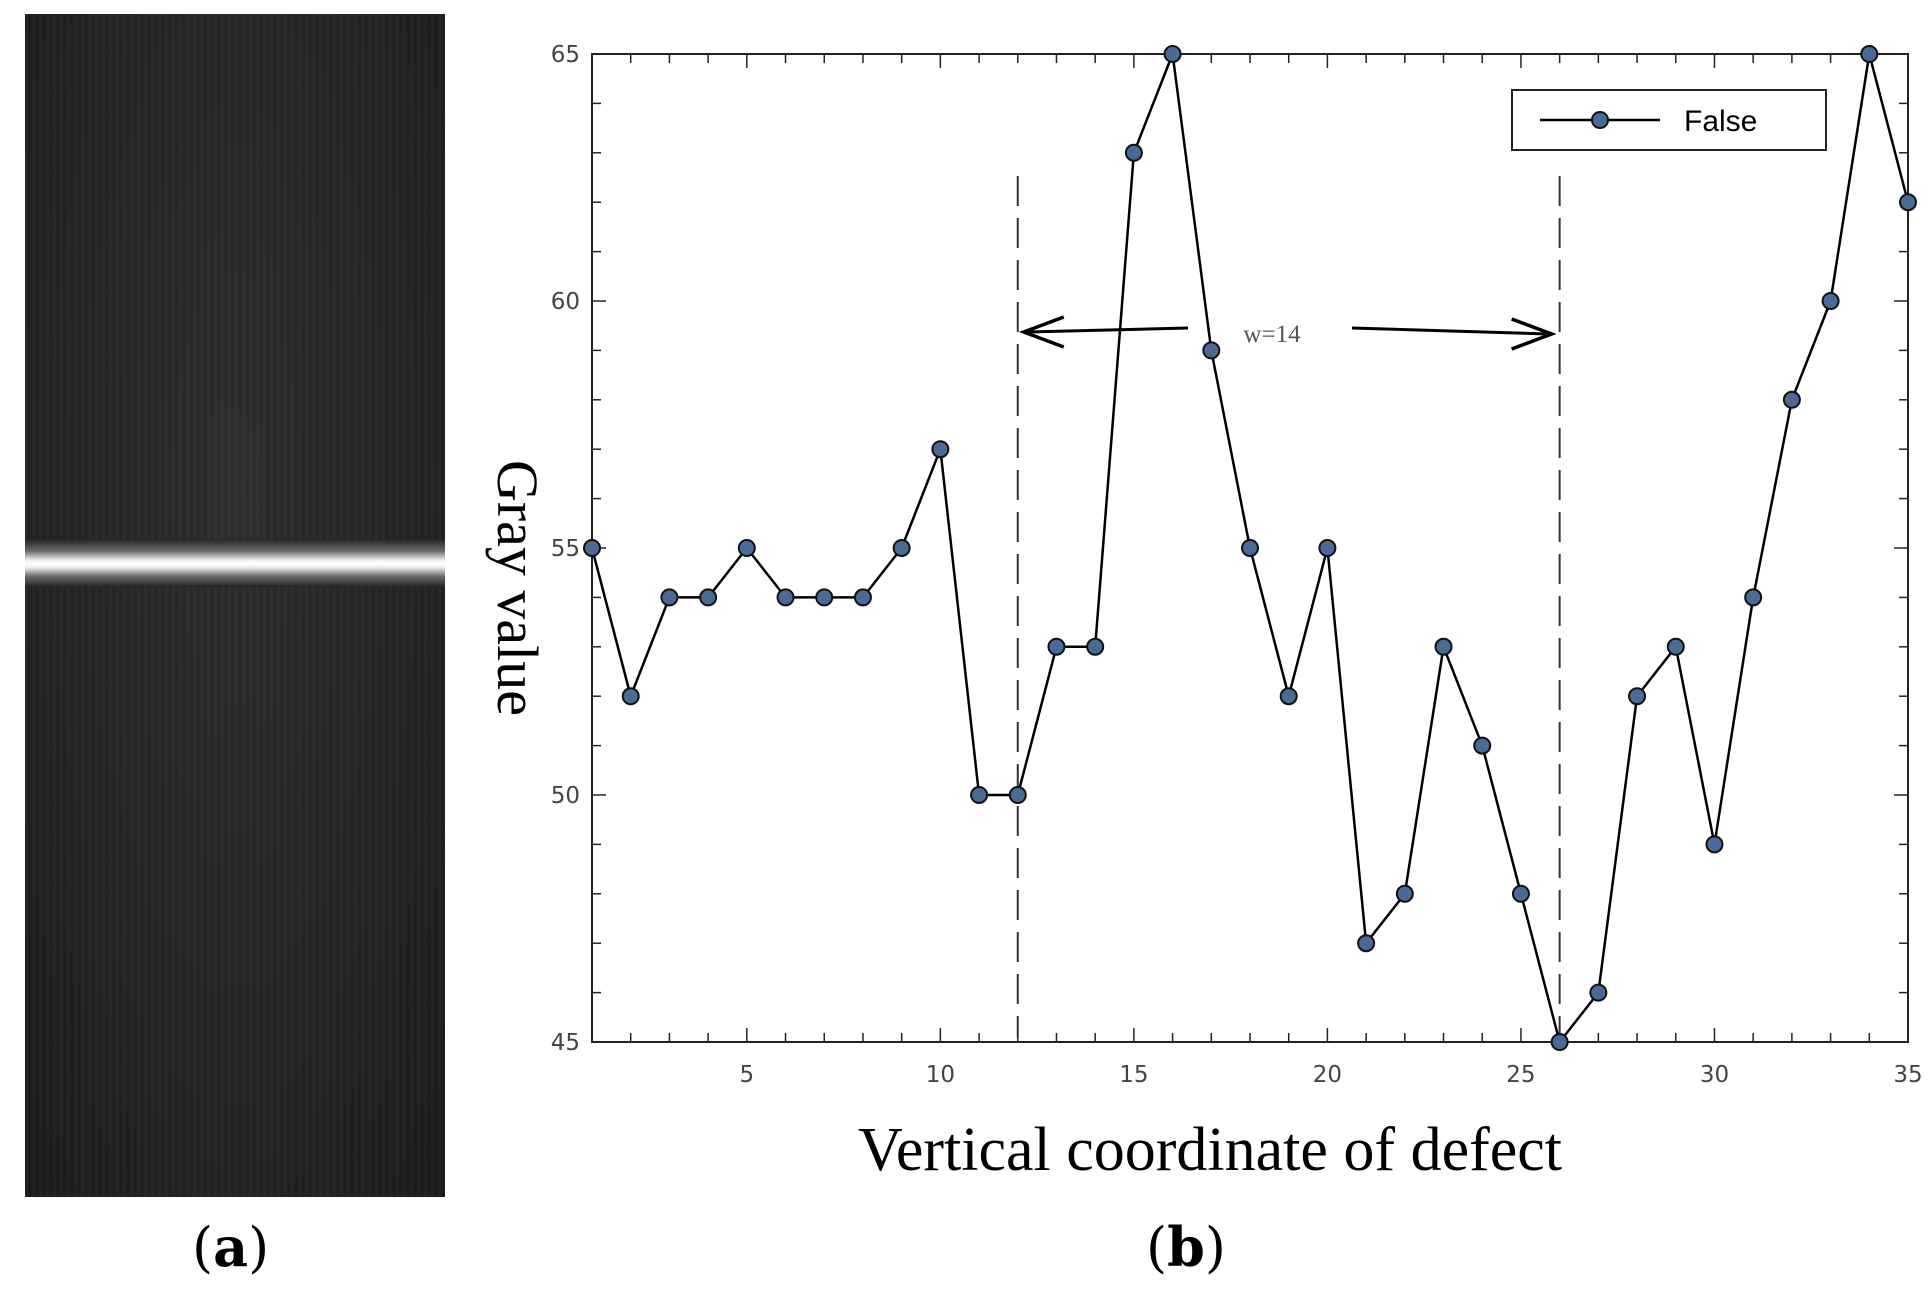 This screenshot has height=1310, width=1928. What do you see at coordinates (1327, 1075) in the screenshot?
I see `x-tick-label: 20` at bounding box center [1327, 1075].